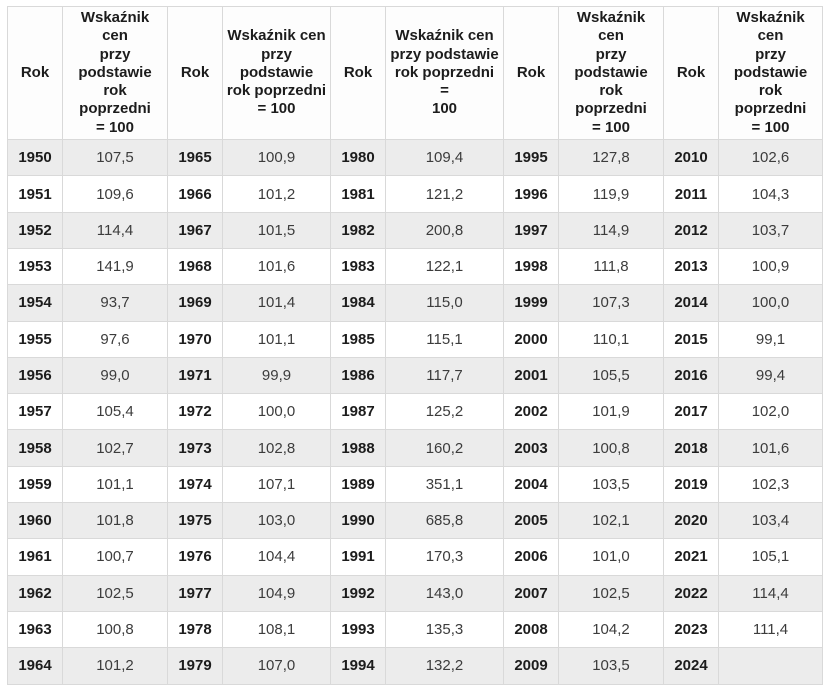  What do you see at coordinates (531, 412) in the screenshot?
I see `year-cell: 2002` at bounding box center [531, 412].